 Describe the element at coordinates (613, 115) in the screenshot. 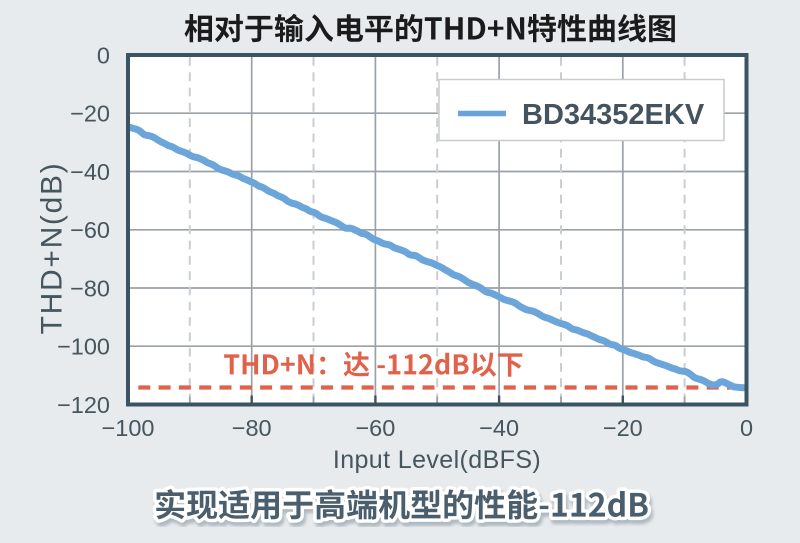

I see `svg-text: BD34352EKV` at that location.